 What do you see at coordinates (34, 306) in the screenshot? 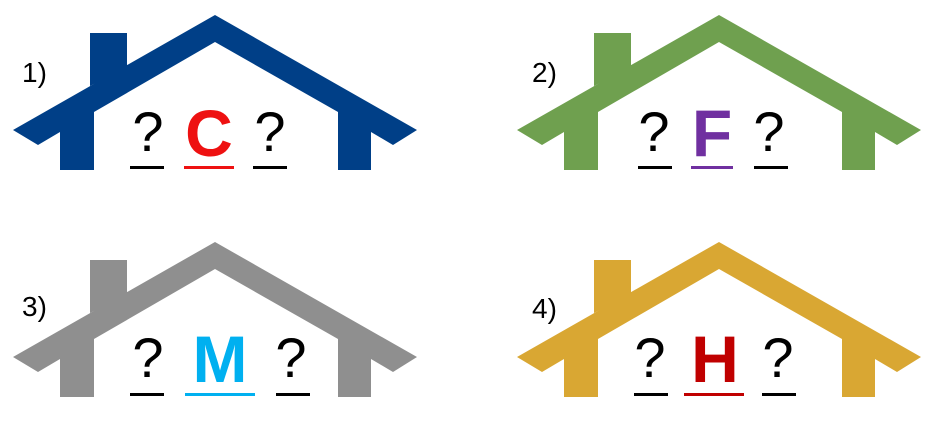
I see `house-number: 3)` at bounding box center [34, 306].